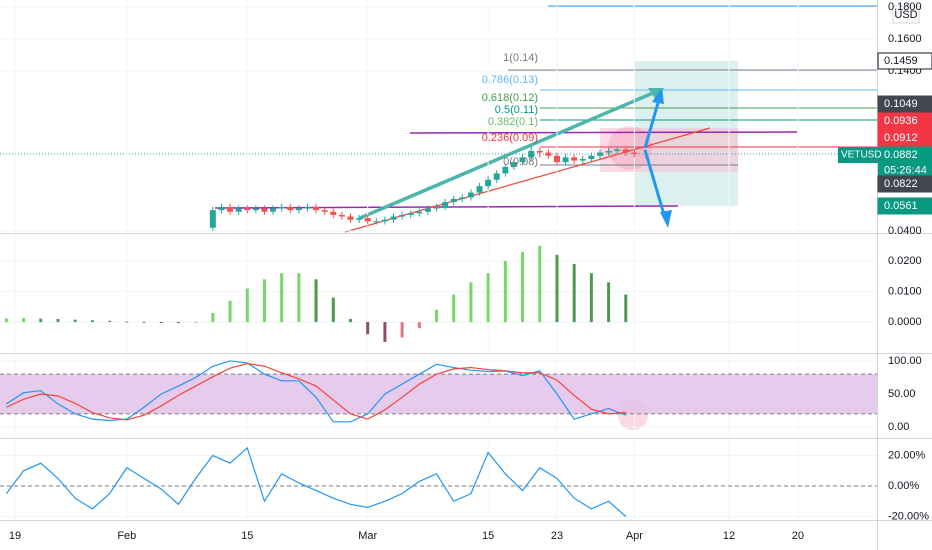  Describe the element at coordinates (367, 536) in the screenshot. I see `x-tick-label: Mar` at that location.